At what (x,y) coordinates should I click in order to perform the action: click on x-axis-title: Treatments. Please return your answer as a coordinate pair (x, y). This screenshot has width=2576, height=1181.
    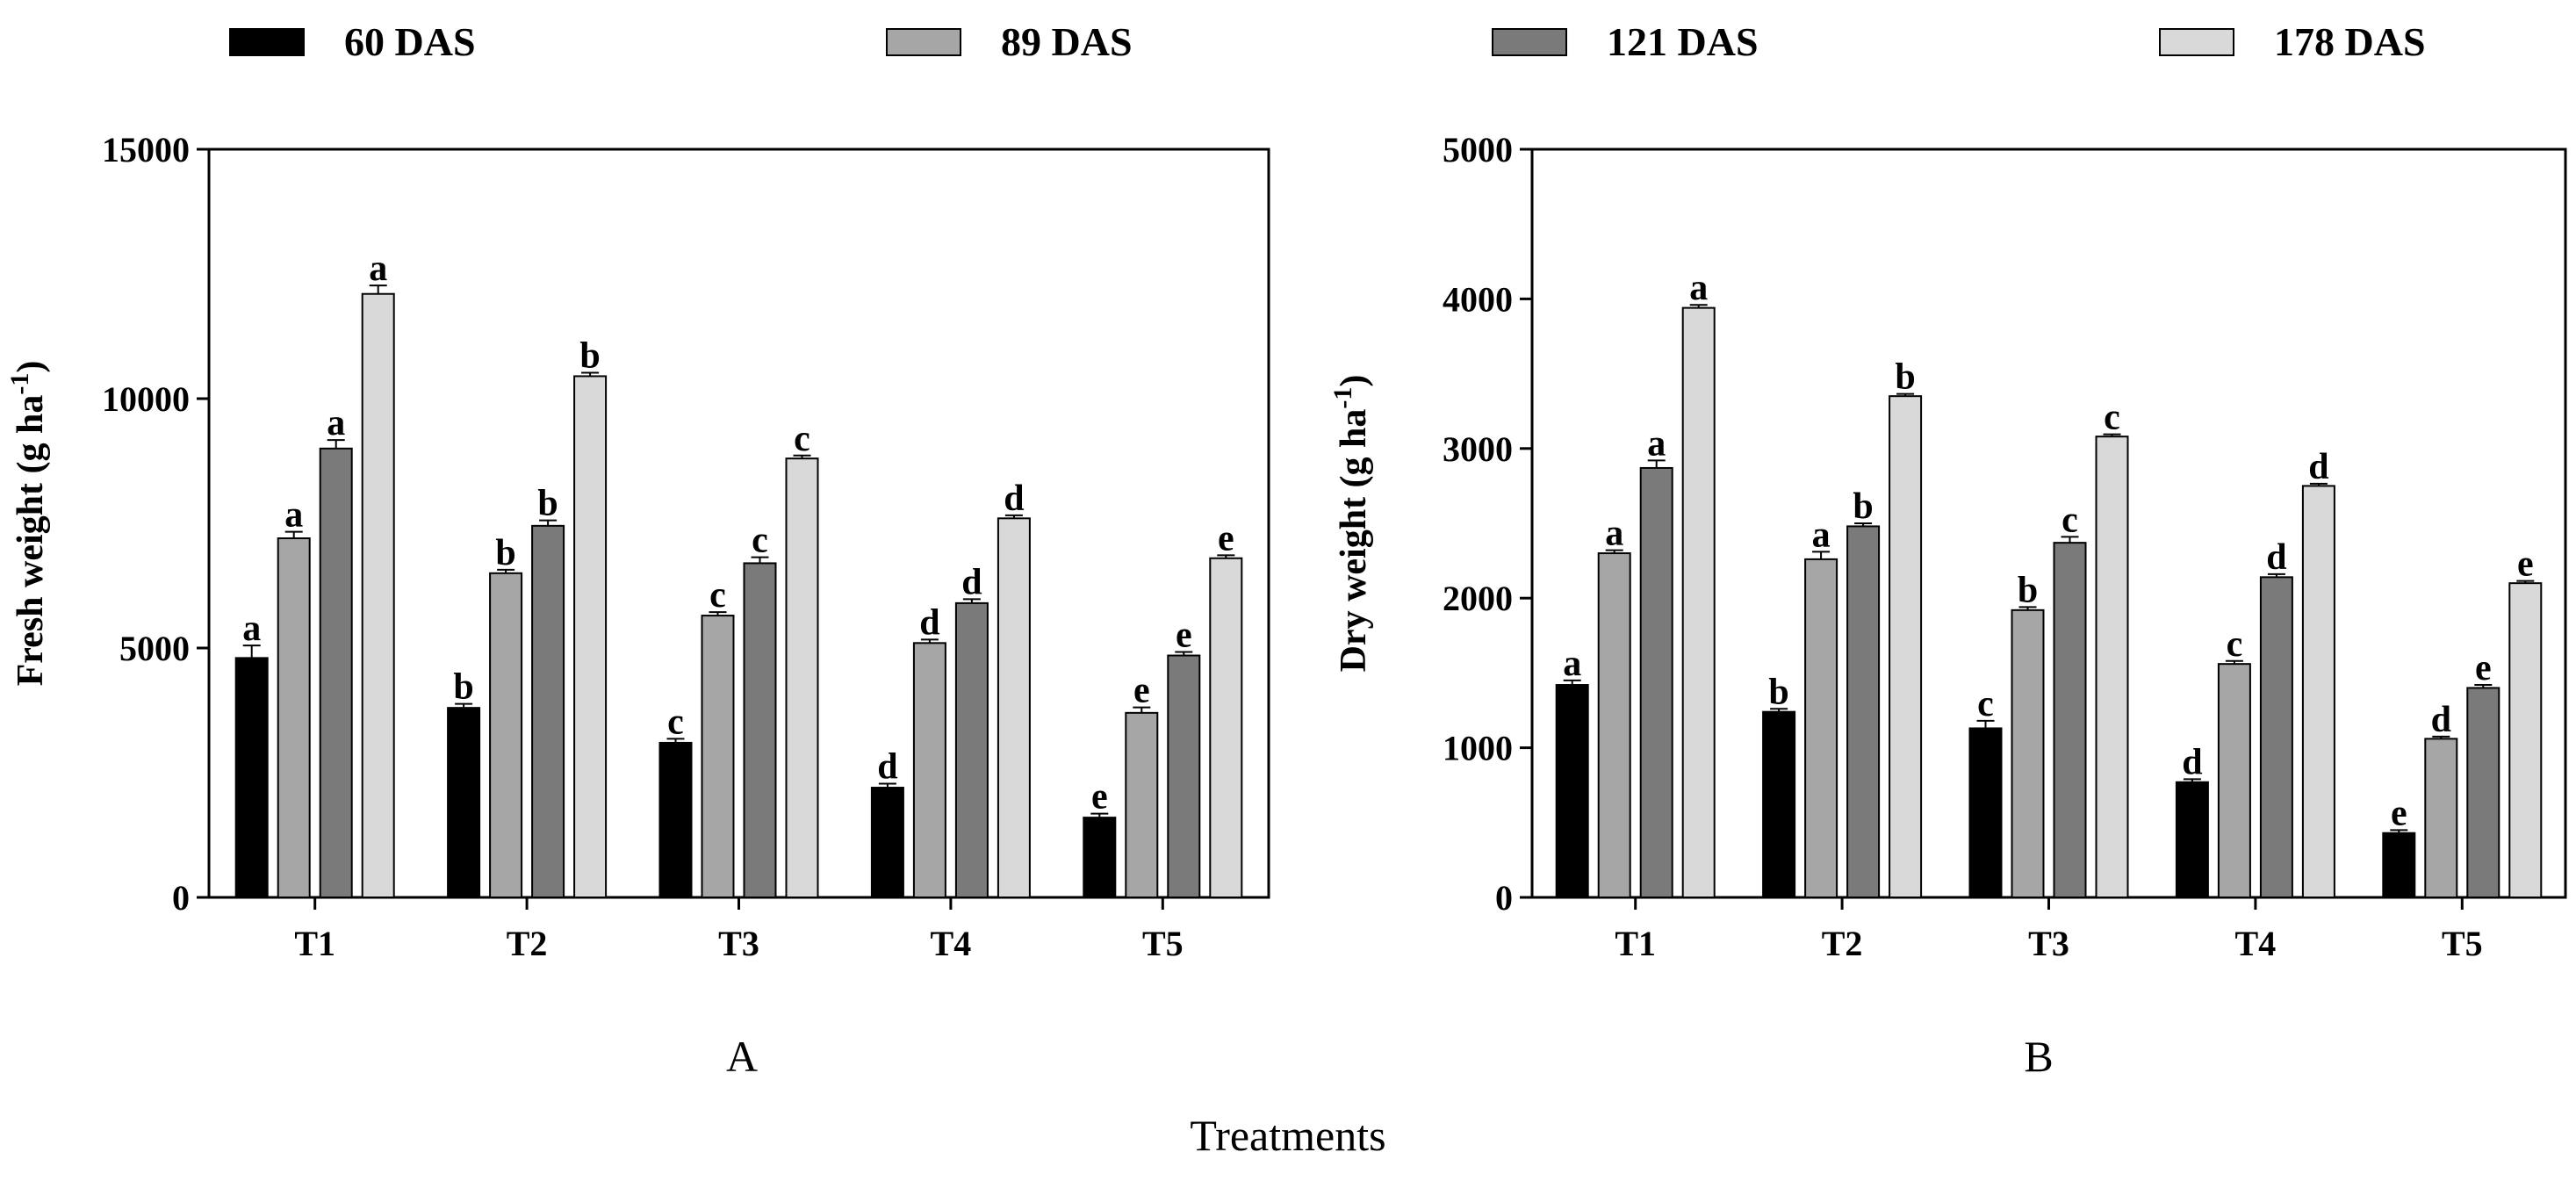
    Looking at the image, I should click on (1287, 1135).